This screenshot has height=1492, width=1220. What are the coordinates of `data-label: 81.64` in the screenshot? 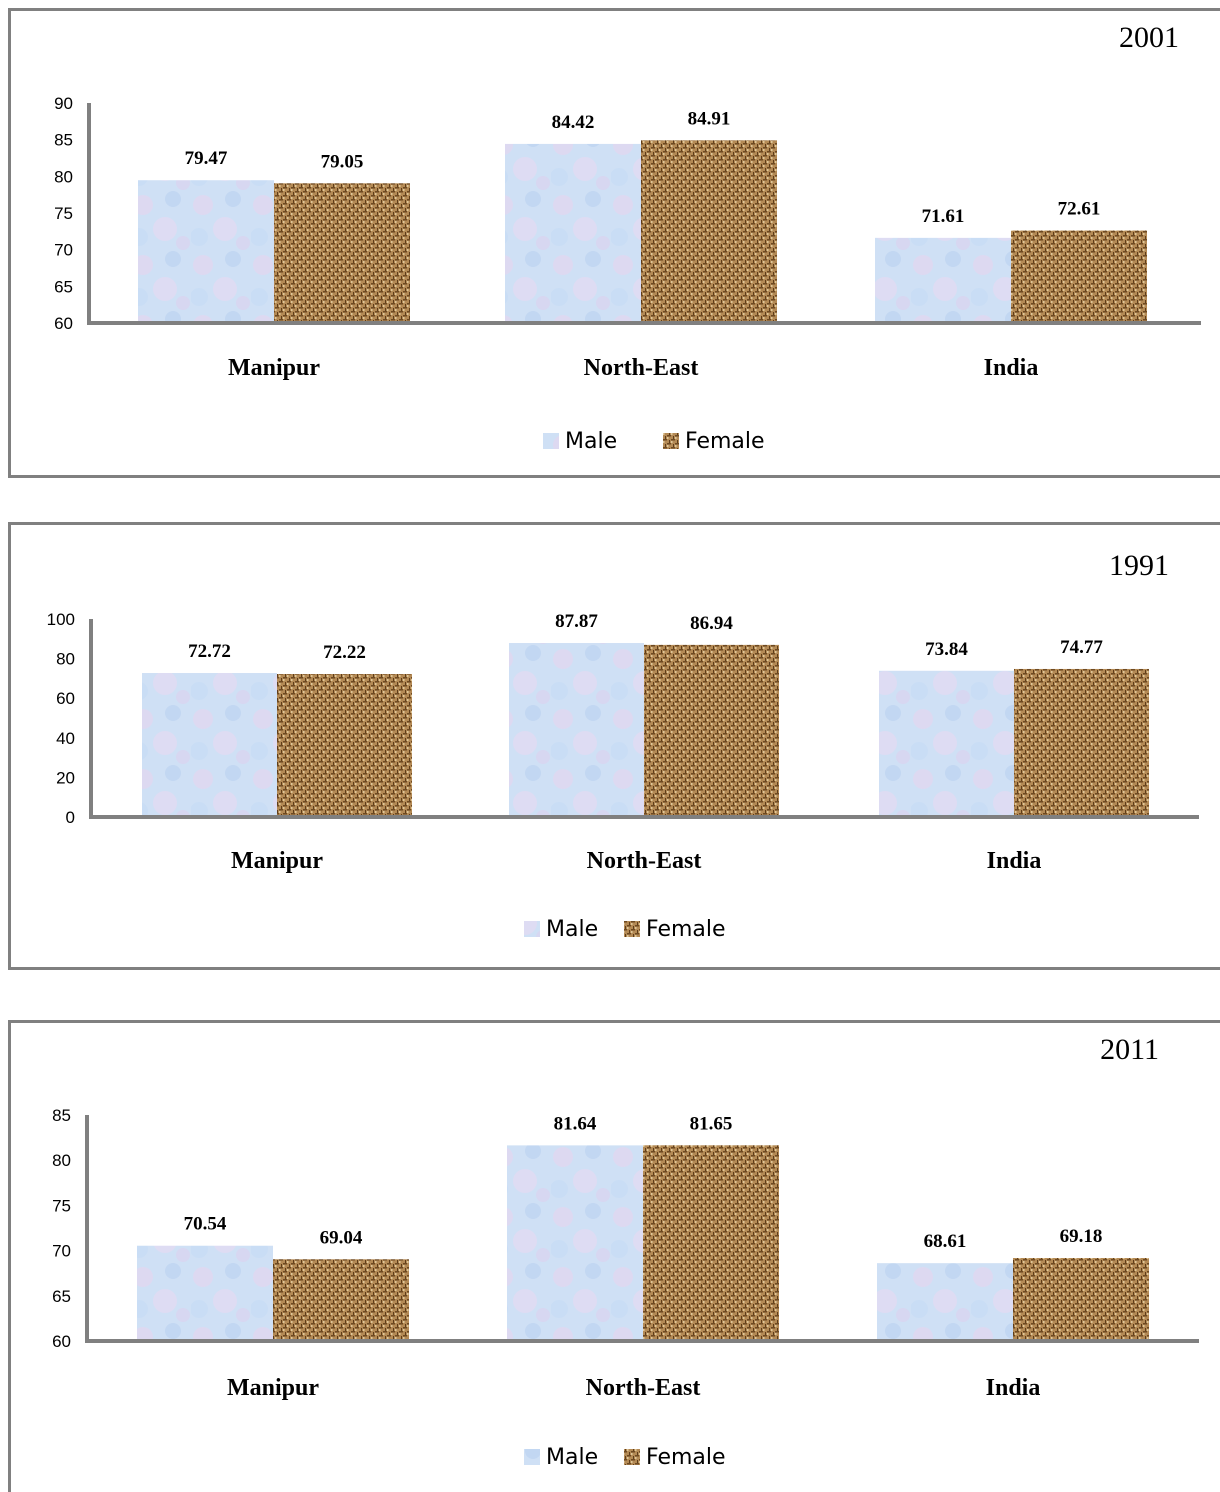 It's located at (575, 1123).